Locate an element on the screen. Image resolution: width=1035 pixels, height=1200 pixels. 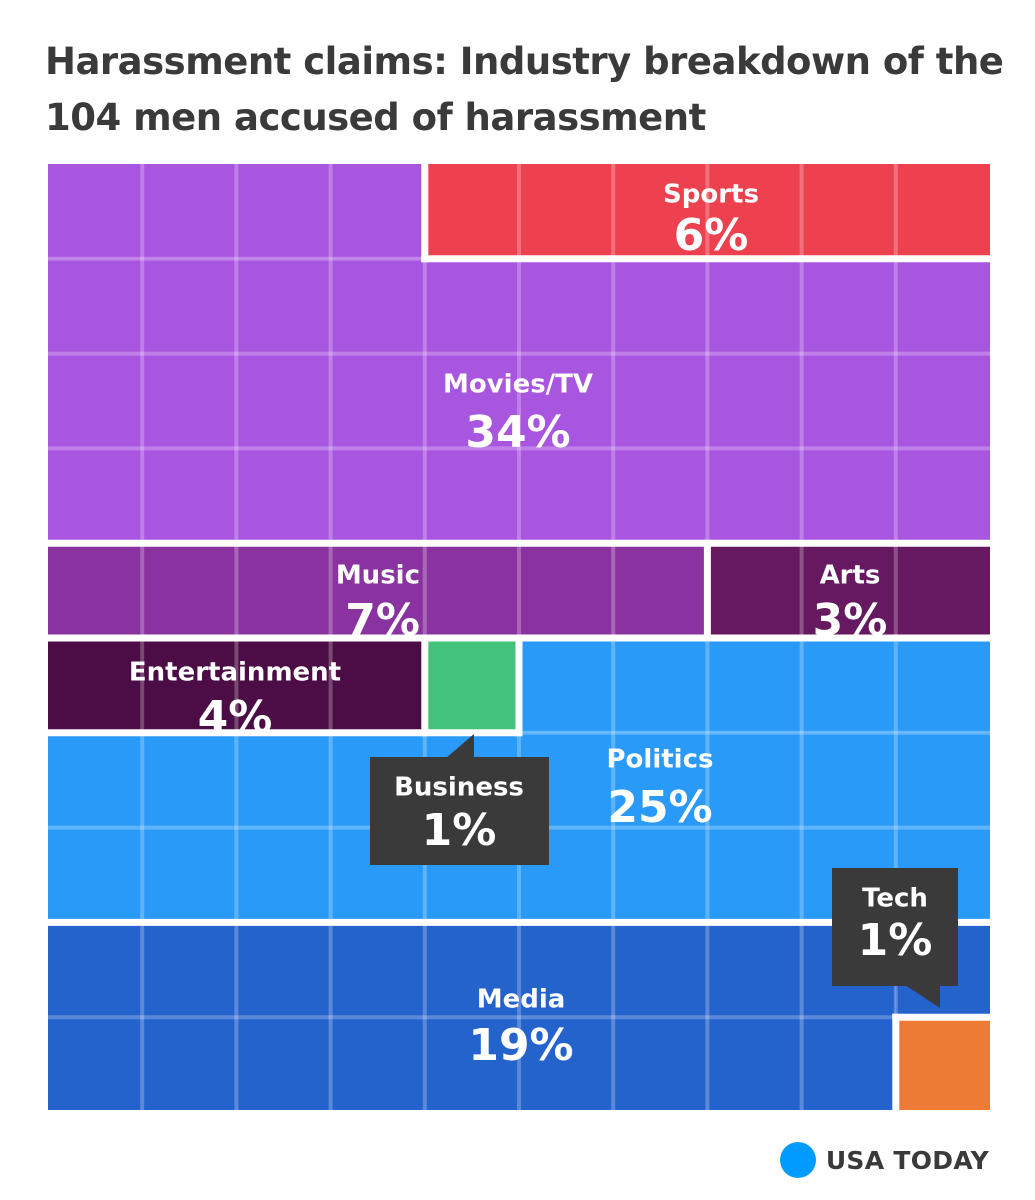
label-movies-tv-name: Movies/TV is located at coordinates (518, 385).